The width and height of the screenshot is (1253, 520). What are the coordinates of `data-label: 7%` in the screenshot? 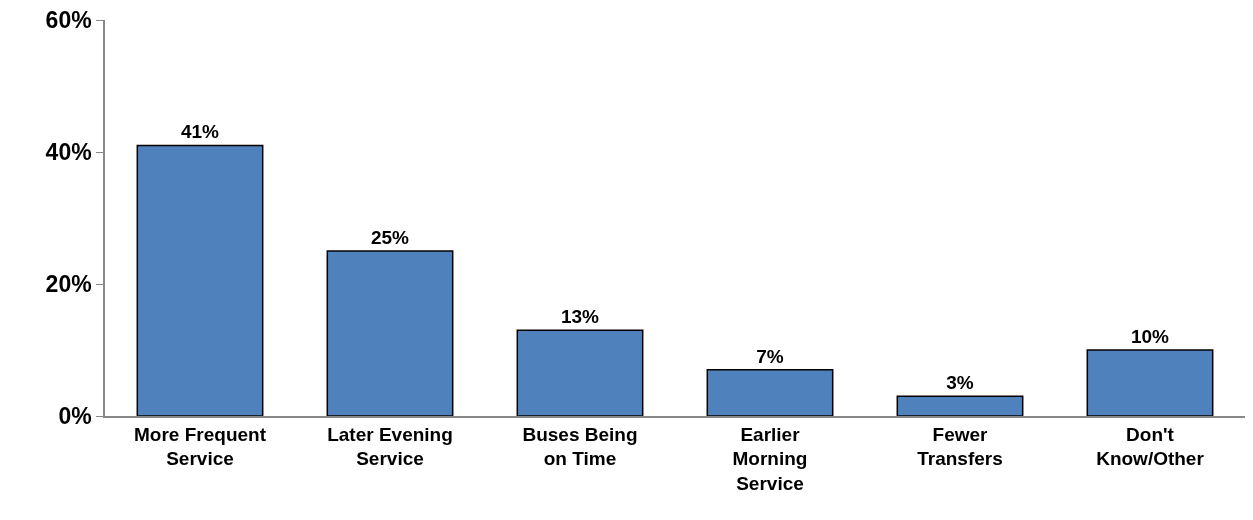 It's located at (770, 356).